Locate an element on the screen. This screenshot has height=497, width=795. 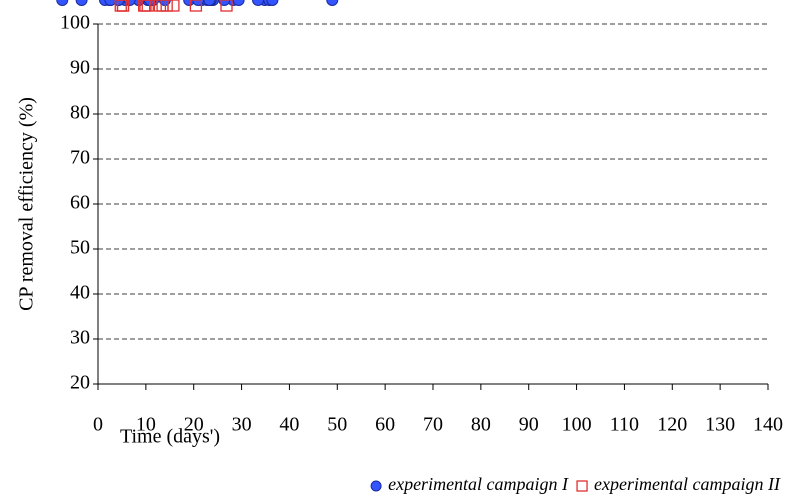
y-tick-label: 100 is located at coordinates (75, 23).